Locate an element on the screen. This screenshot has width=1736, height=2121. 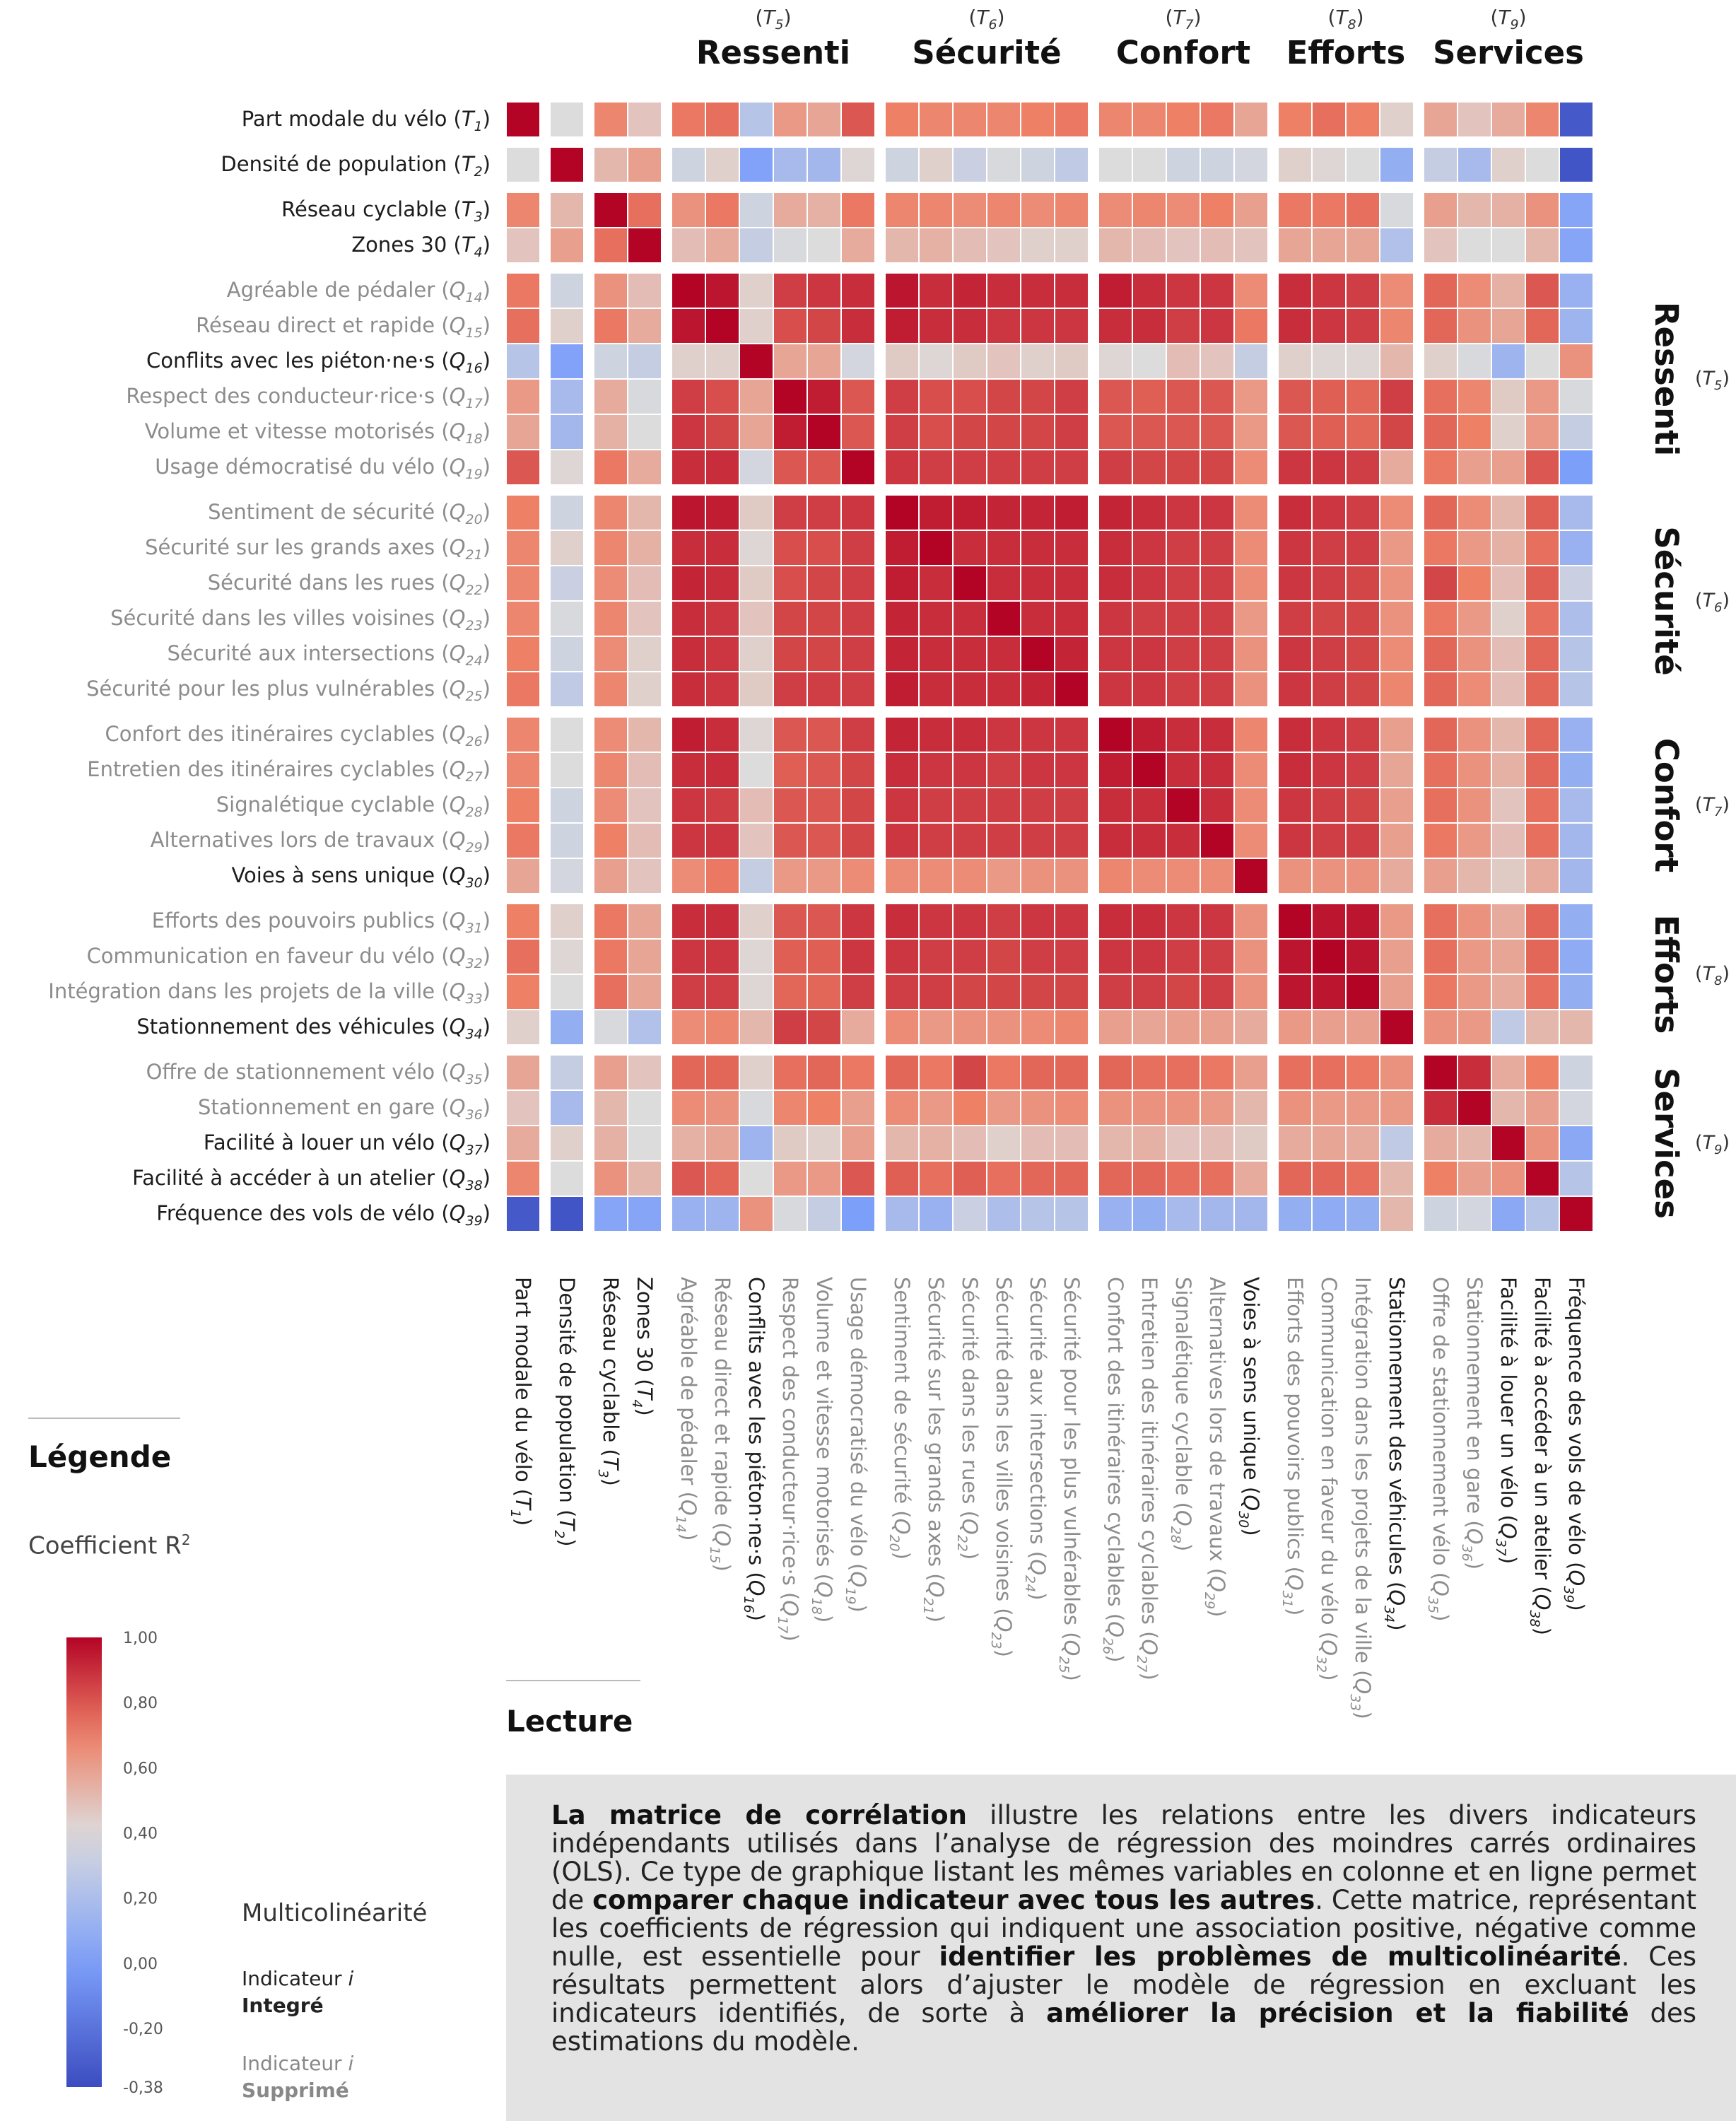
row-label-sub: 4 is located at coordinates (478, 252).